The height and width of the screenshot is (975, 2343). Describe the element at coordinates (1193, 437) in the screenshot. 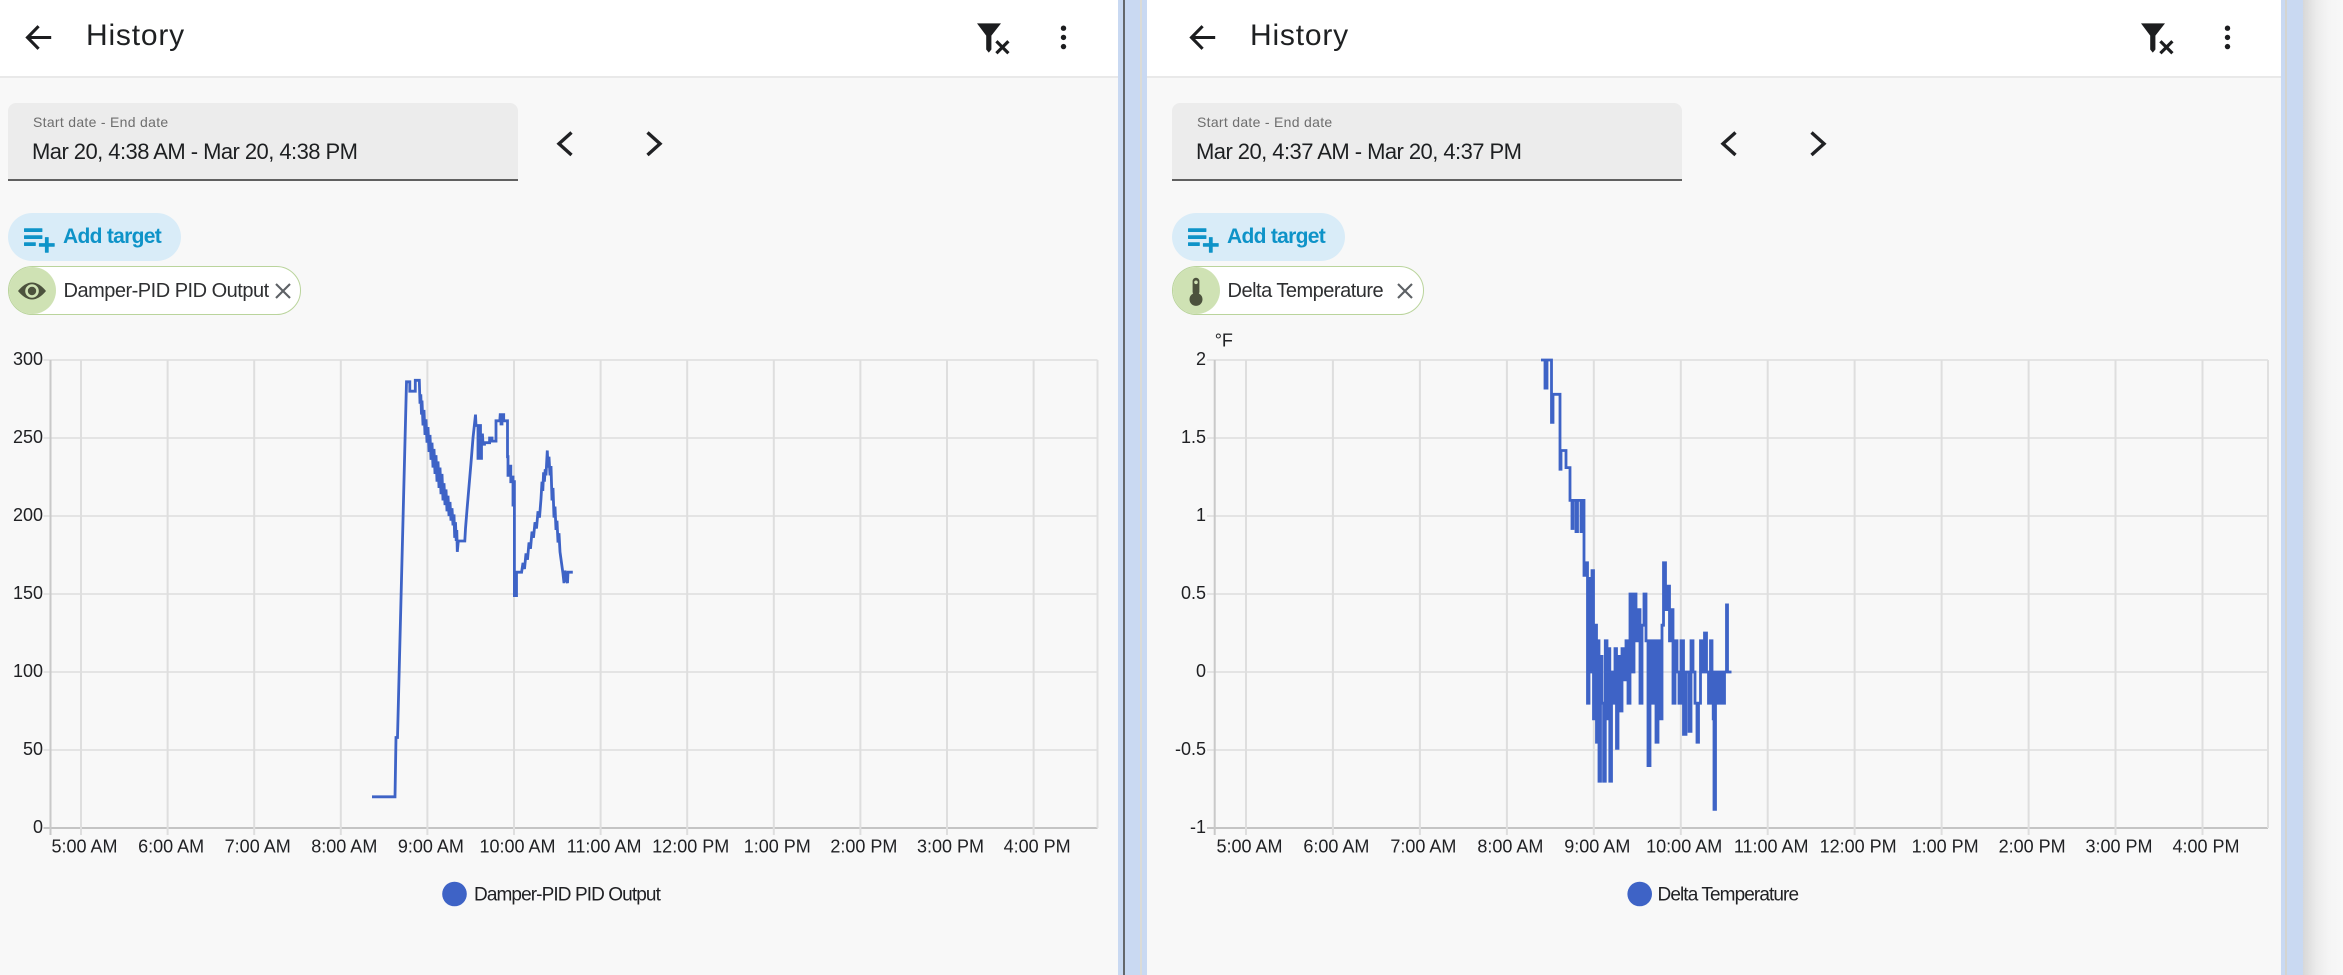

I see `svg-text: 1.5` at that location.